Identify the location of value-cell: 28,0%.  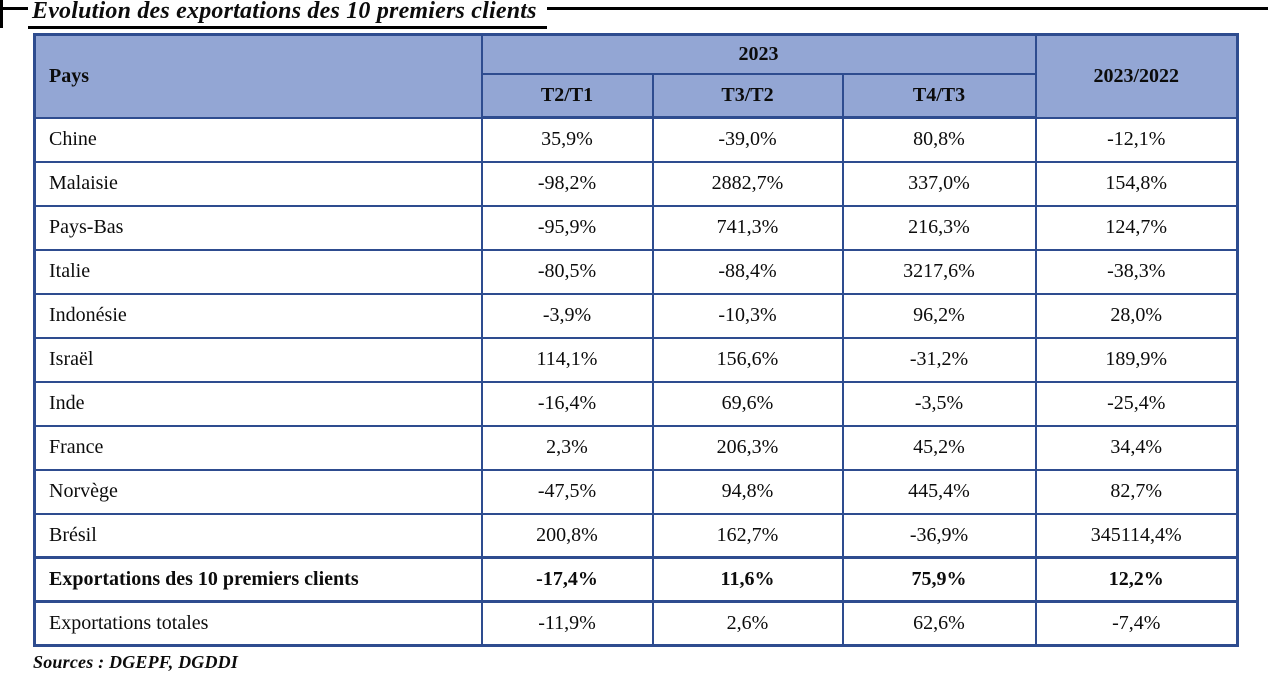
(1136, 315).